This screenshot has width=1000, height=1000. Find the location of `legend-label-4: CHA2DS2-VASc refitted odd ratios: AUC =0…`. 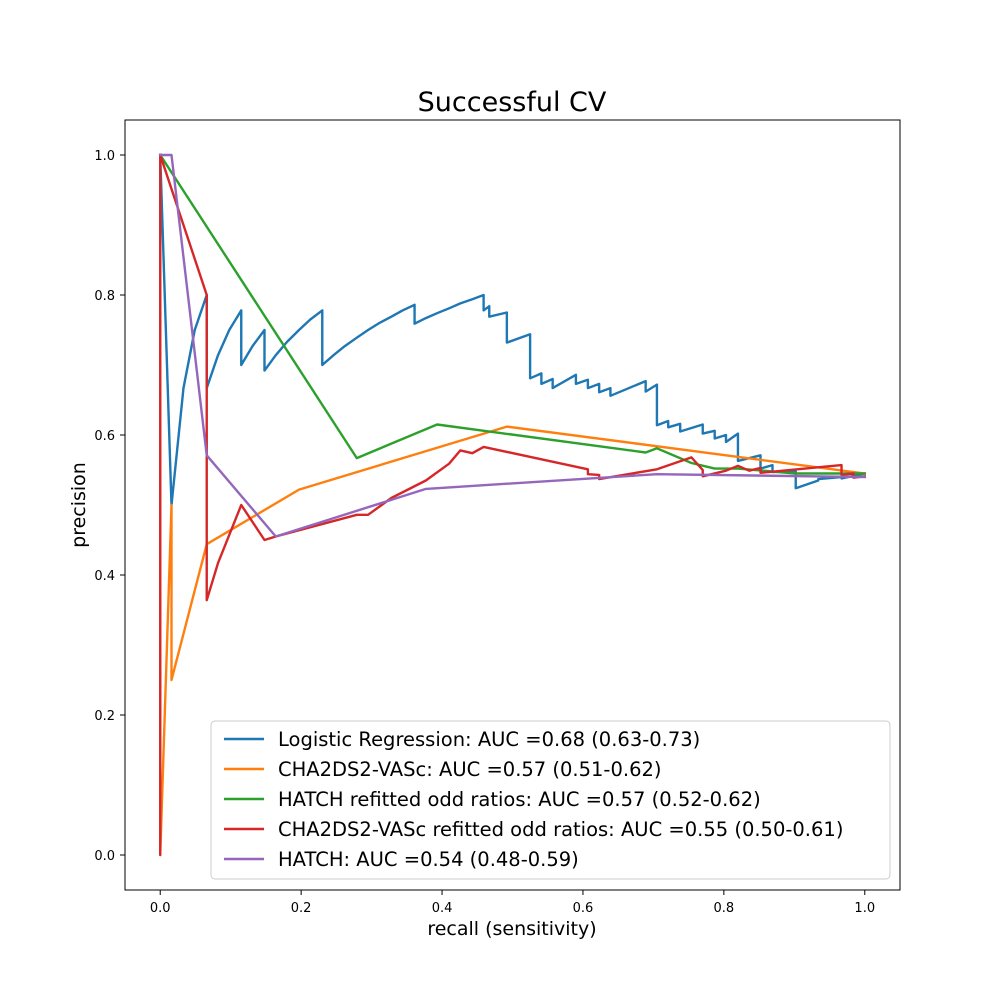

legend-label-4: CHA2DS2-VASc refitted odd ratios: AUC =0… is located at coordinates (560, 829).